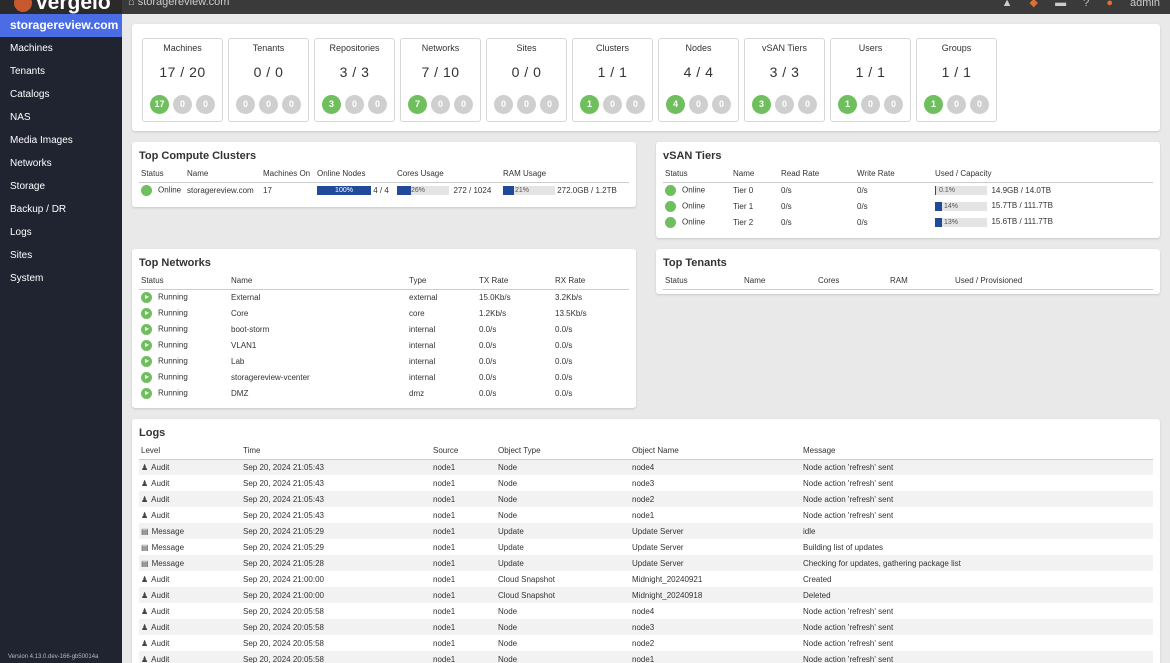  I want to click on network-name: Core, so click(240, 313).